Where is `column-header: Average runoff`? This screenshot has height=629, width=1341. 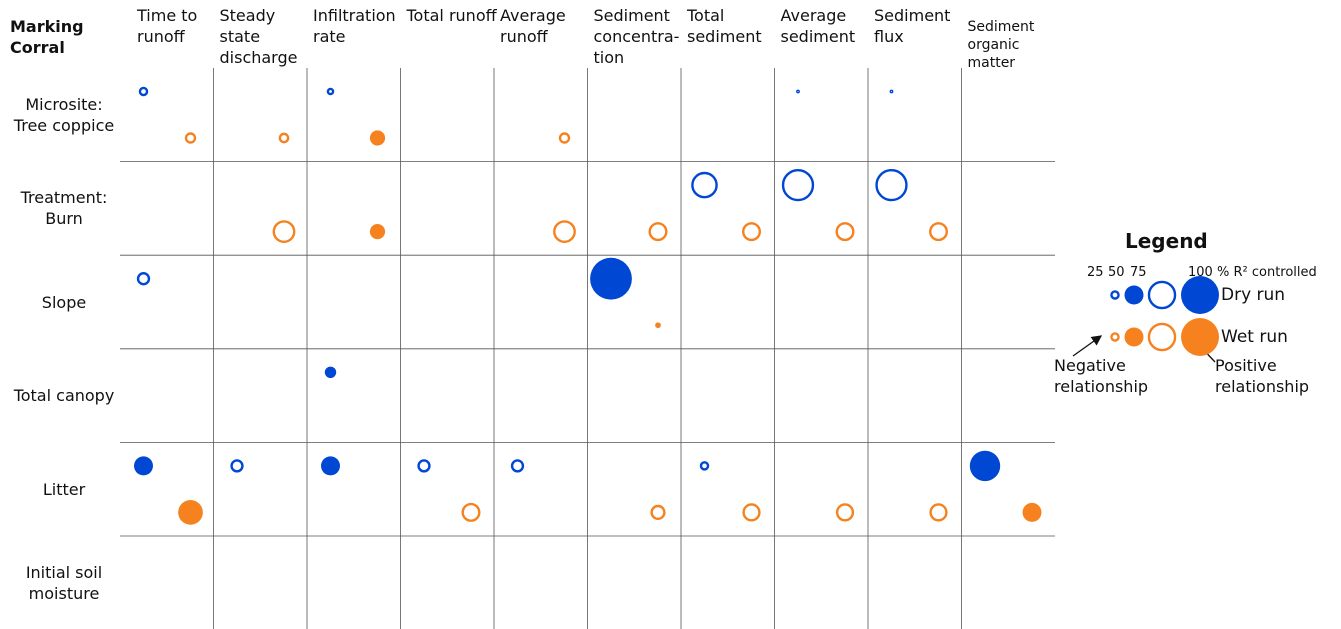 column-header: Average runoff is located at coordinates (533, 26).